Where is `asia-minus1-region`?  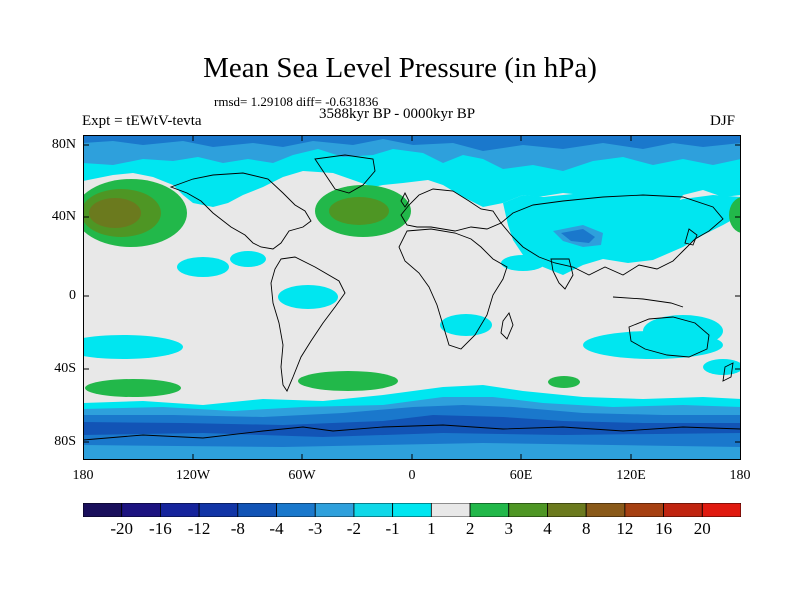
asia-minus1-region is located at coordinates (622, 234).